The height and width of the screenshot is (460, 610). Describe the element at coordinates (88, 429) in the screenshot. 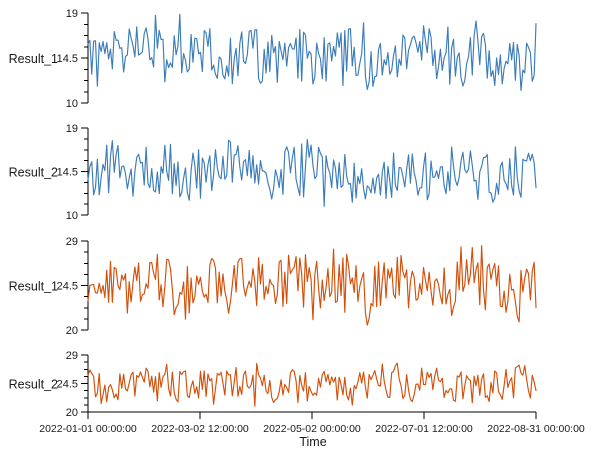

I see `x-tick-label: 2022-01-01 00:00:00` at that location.